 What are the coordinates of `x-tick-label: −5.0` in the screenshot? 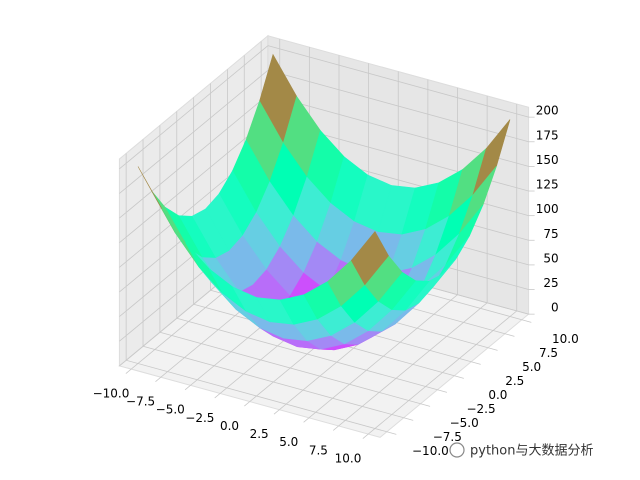 It's located at (170, 410).